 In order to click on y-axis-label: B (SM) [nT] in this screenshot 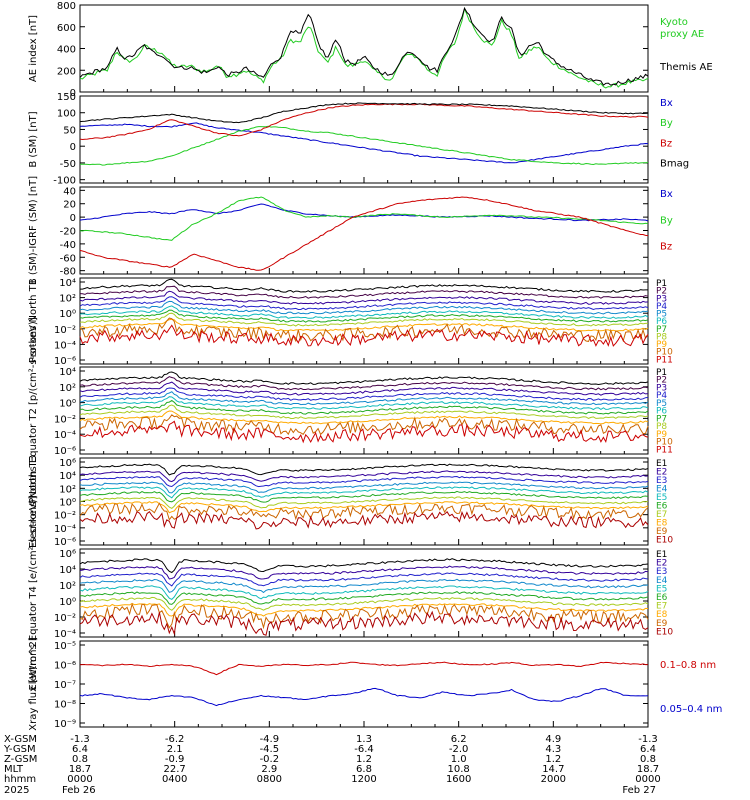, I will do `click(33, 139)`.